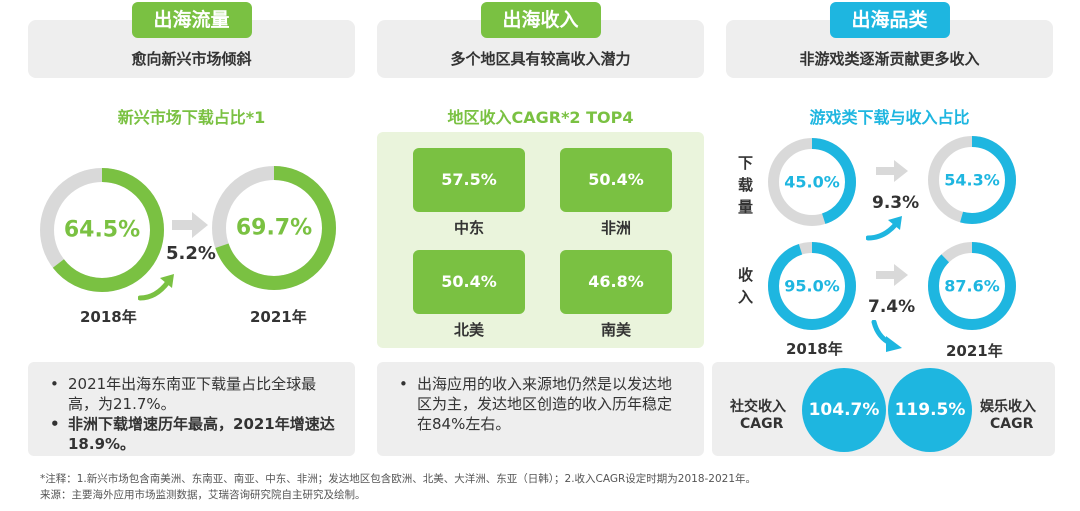  Describe the element at coordinates (468, 330) in the screenshot. I see `region-label: 北美` at that location.